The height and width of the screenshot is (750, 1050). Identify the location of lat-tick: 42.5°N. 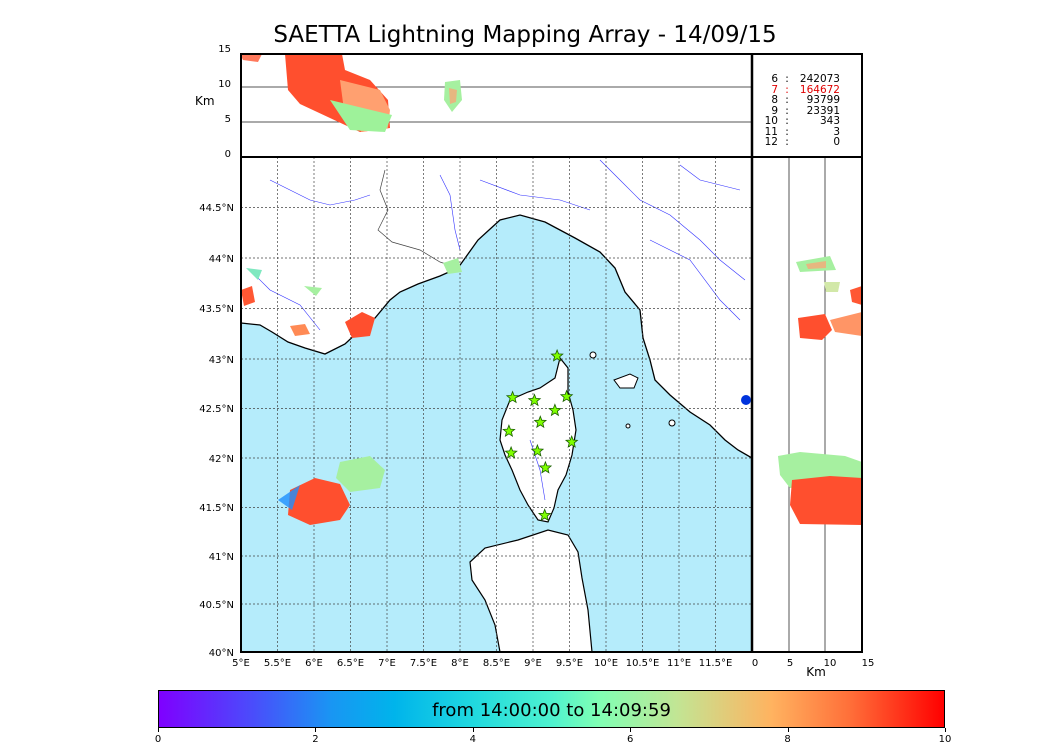
(216, 409).